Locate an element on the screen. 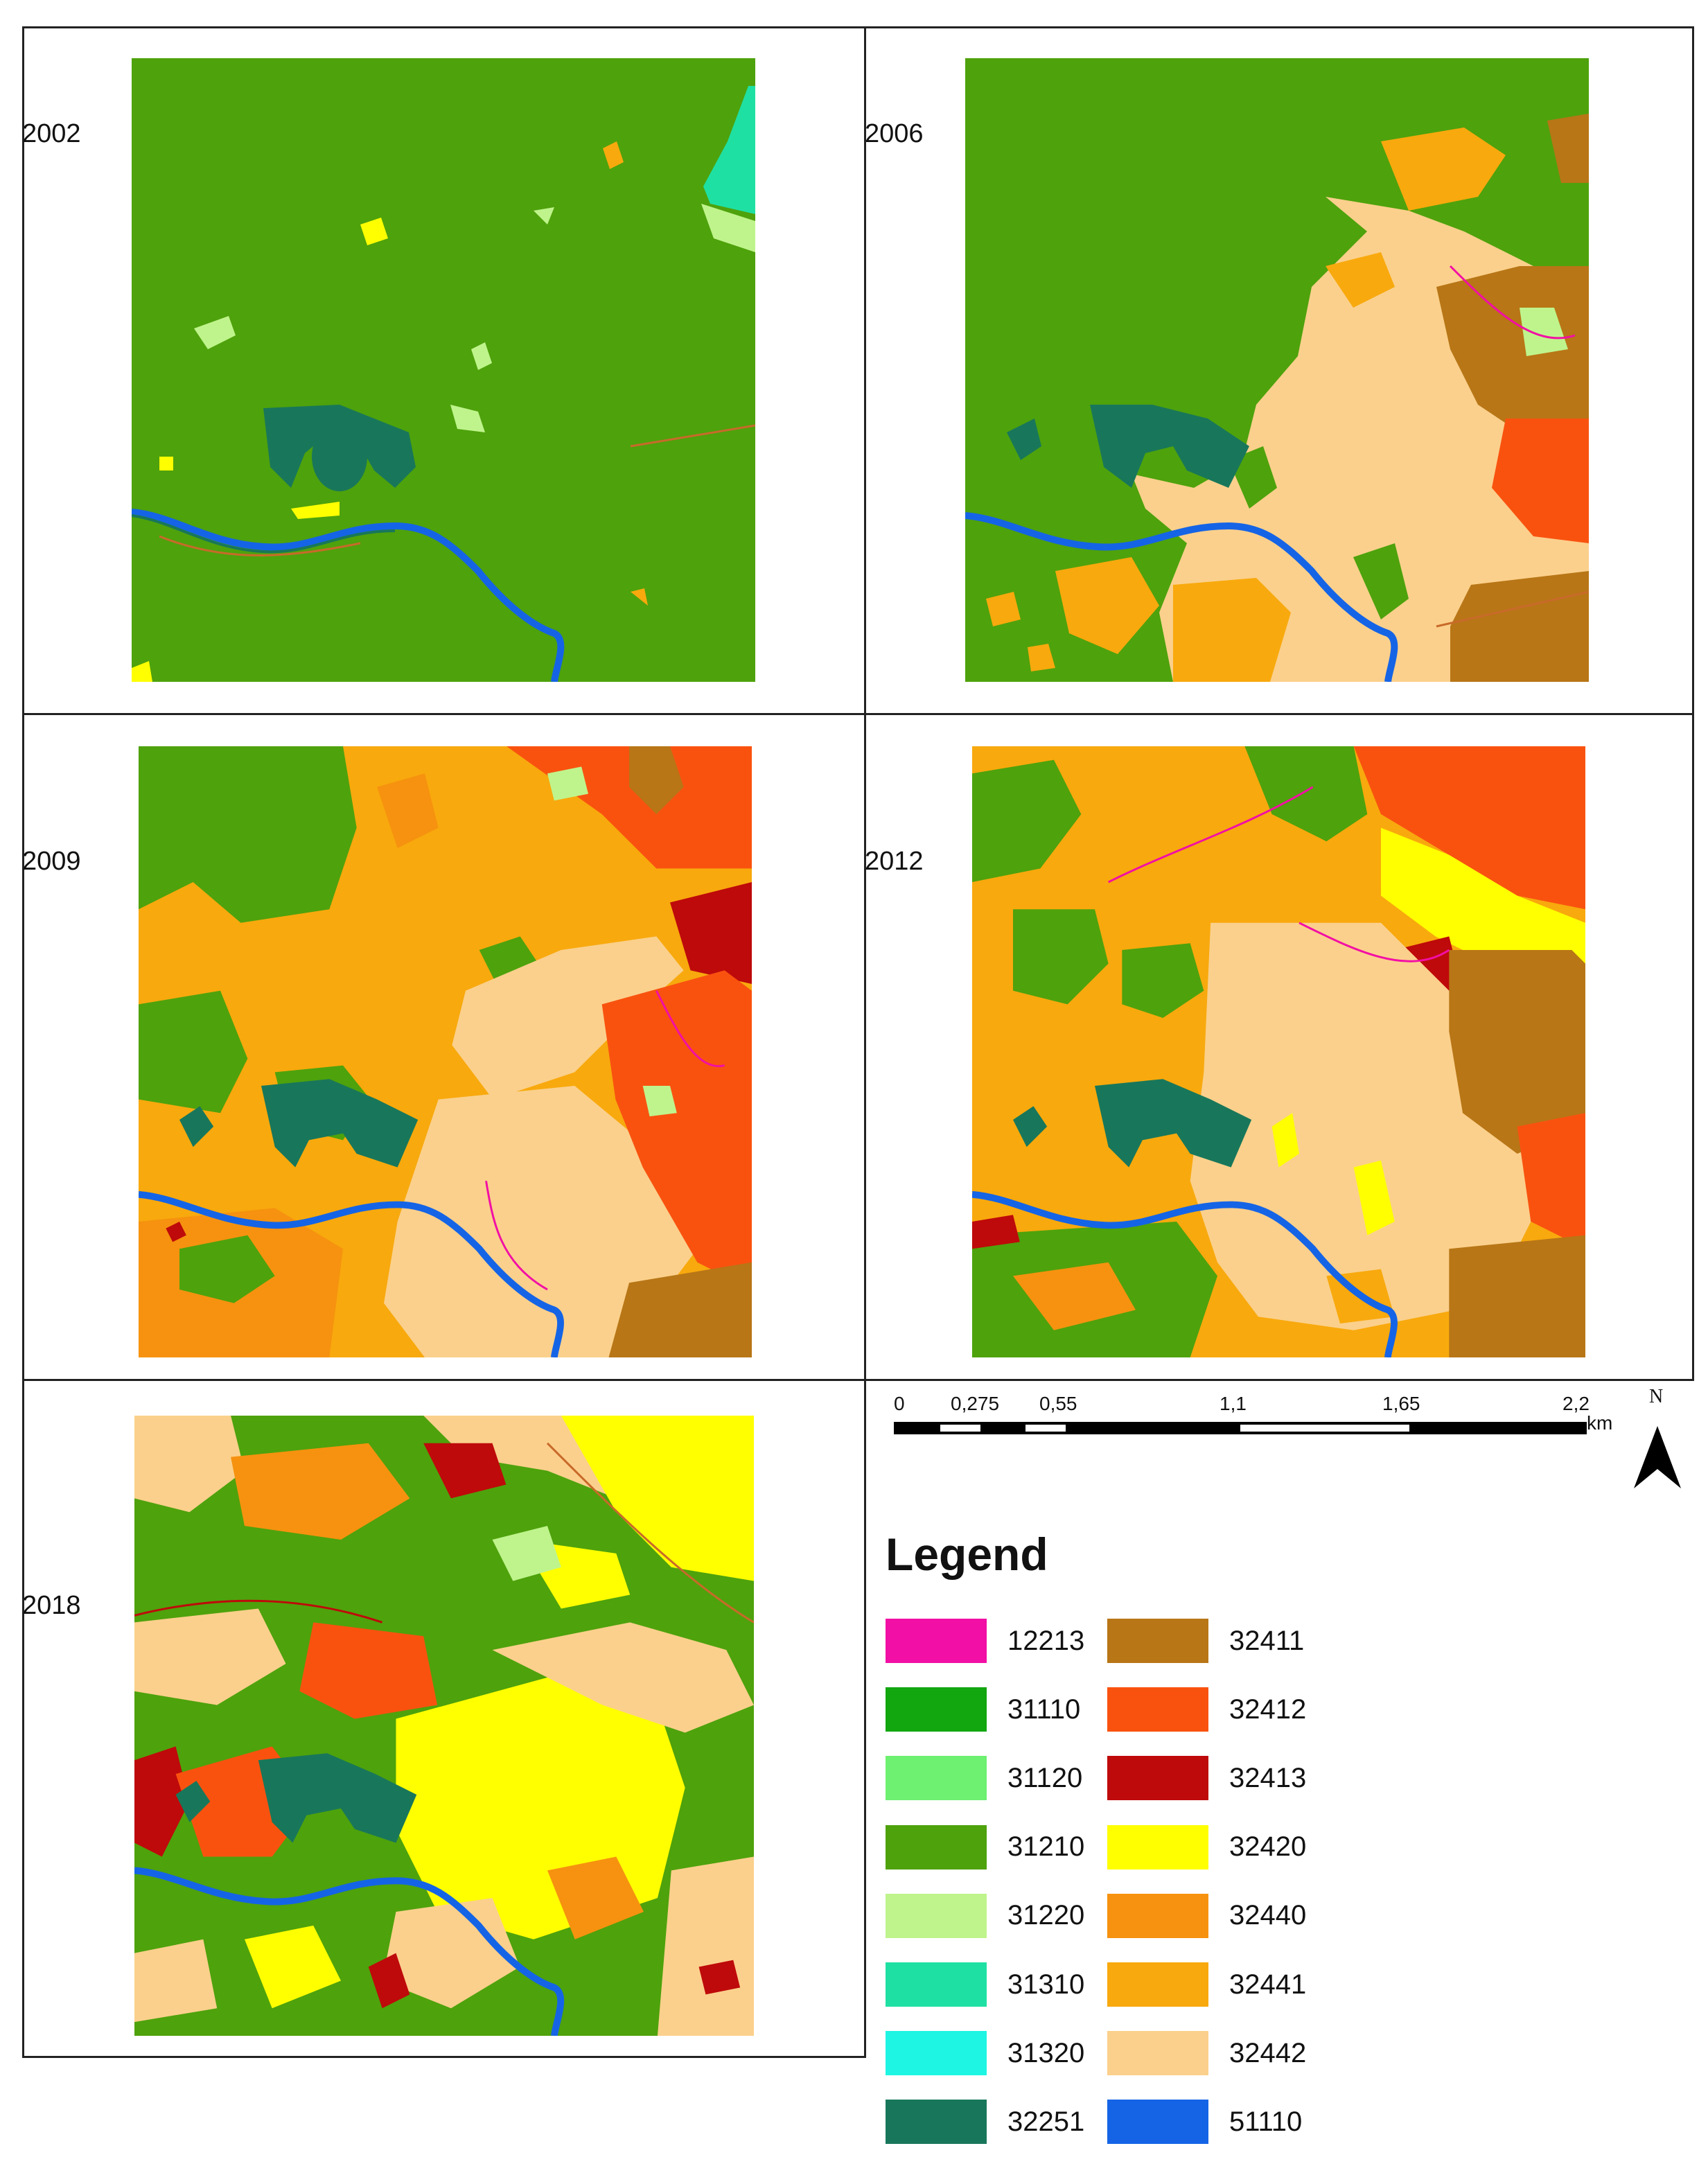 This screenshot has width=1708, height=2173. legend-label: 31320 is located at coordinates (1046, 2052).